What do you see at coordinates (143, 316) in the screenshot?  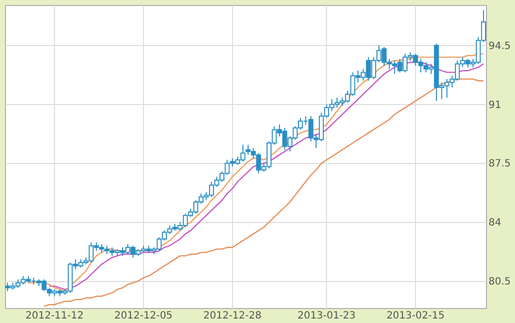 I see `x-tick-label: 2012-12-05` at bounding box center [143, 316].